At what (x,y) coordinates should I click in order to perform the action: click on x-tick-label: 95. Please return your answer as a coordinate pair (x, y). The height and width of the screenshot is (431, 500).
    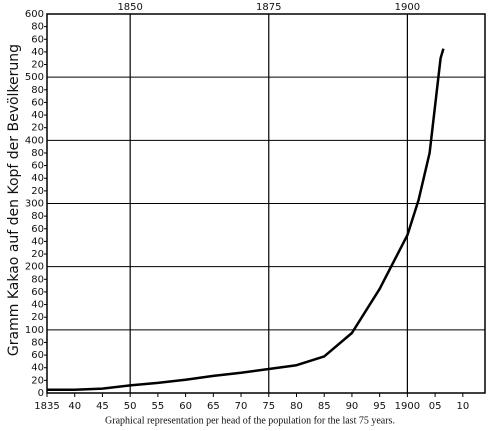
    Looking at the image, I should click on (379, 406).